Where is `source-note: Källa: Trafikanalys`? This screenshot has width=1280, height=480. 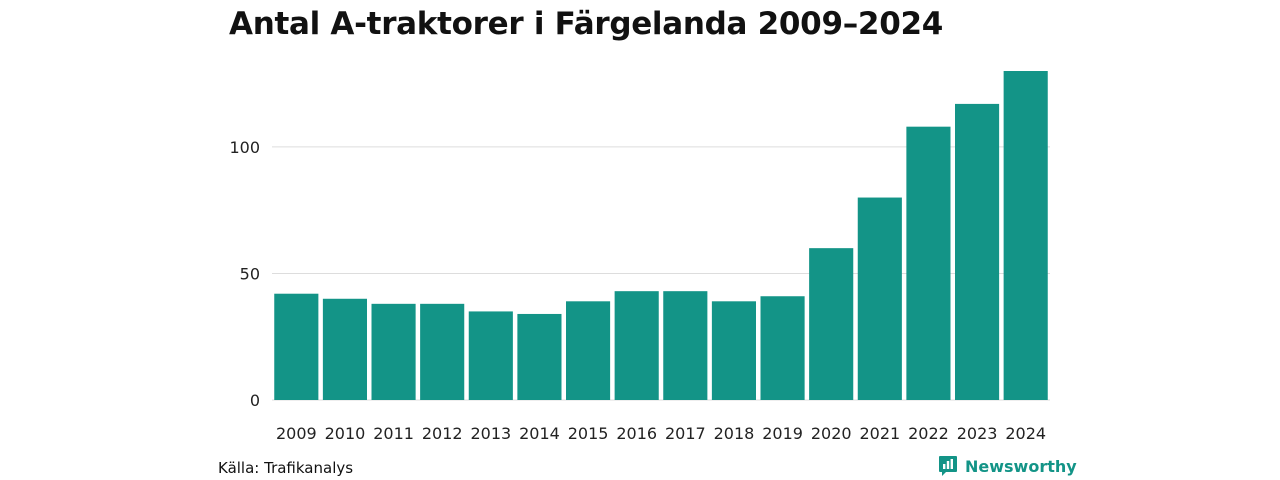
source-note: Källa: Trafikanalys is located at coordinates (286, 468).